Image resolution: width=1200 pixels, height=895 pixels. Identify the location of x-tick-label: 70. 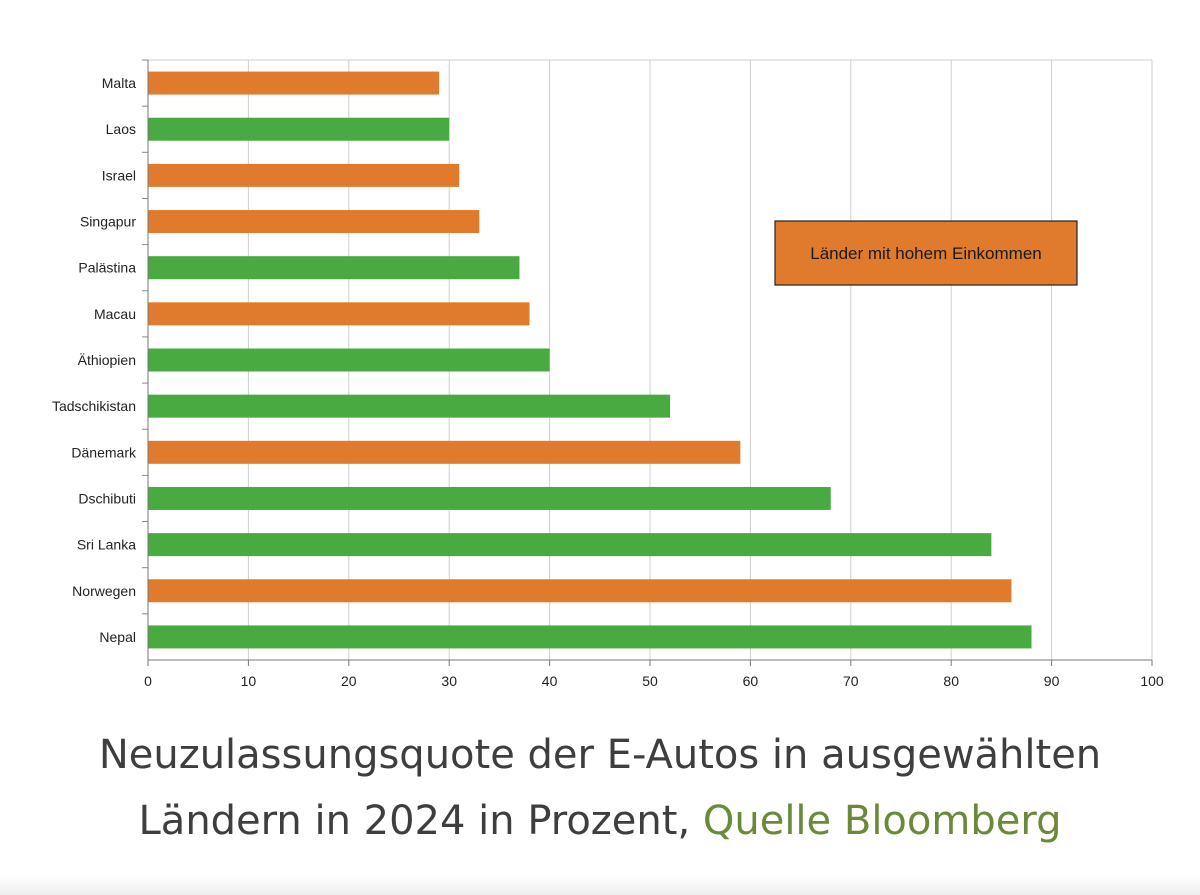
(851, 681).